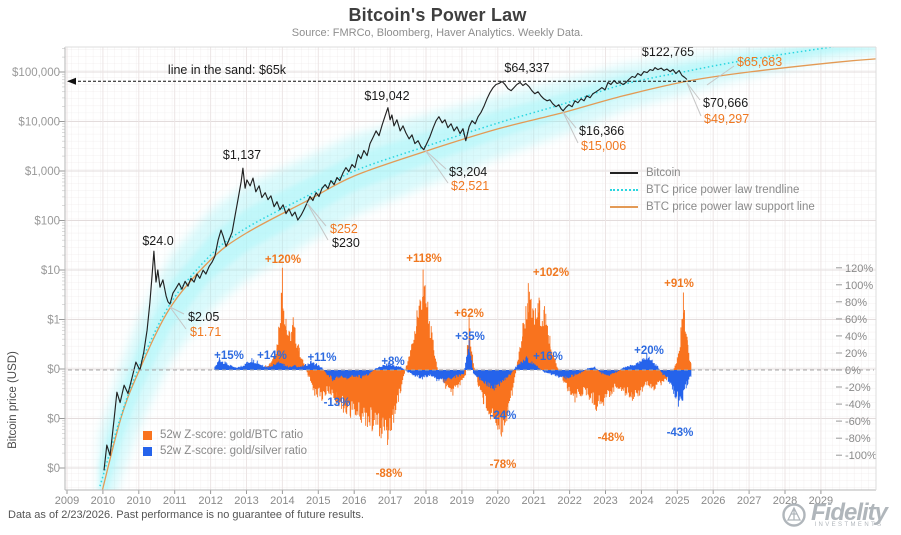 The width and height of the screenshot is (901, 535). Describe the element at coordinates (858, 405) in the screenshot. I see `z-axis-tick-label: -40%` at that location.